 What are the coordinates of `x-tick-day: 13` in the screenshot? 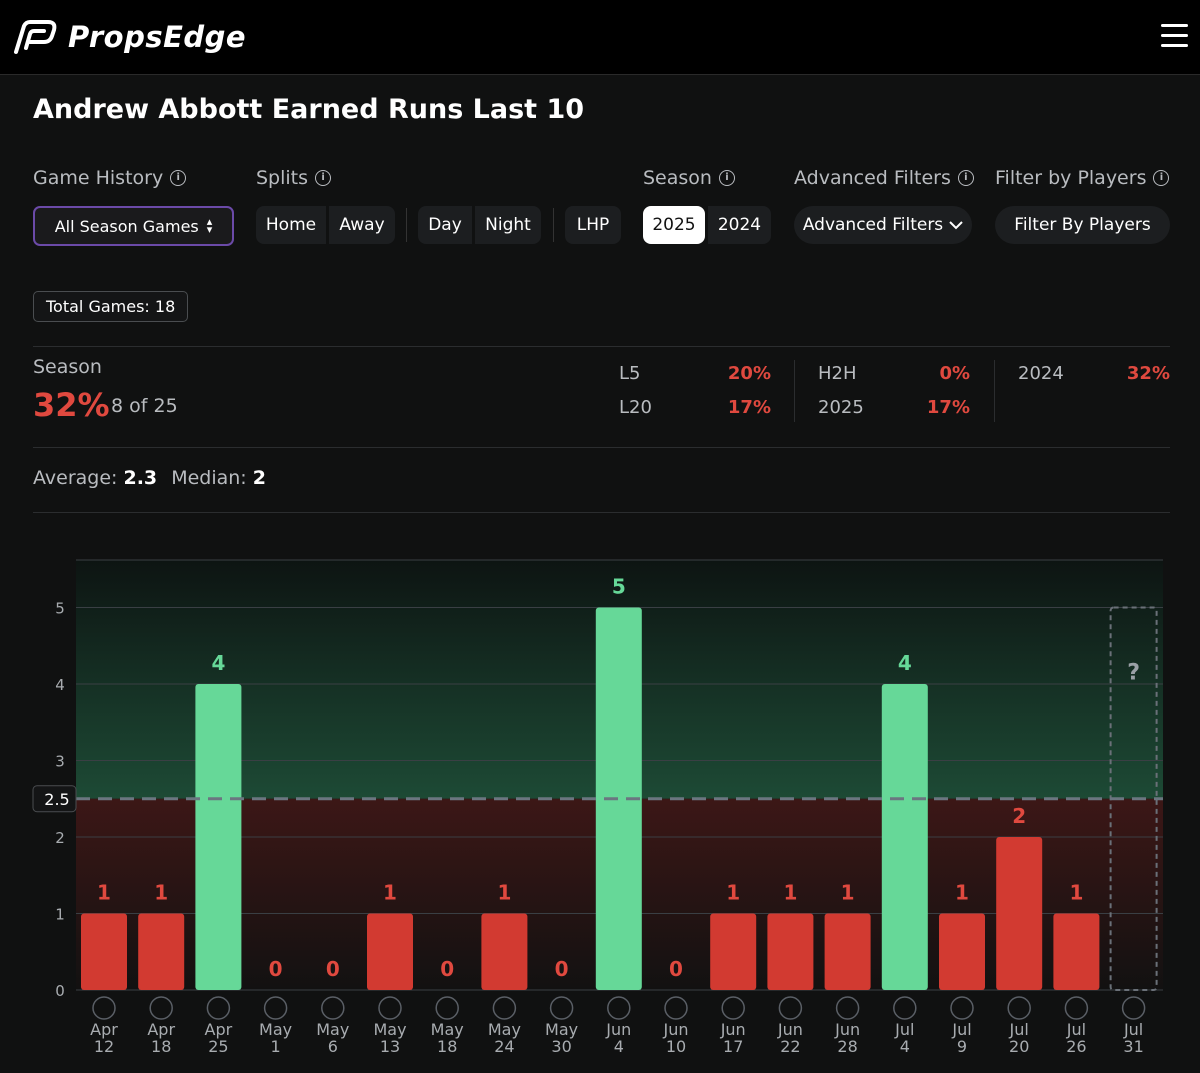 It's located at (390, 1046).